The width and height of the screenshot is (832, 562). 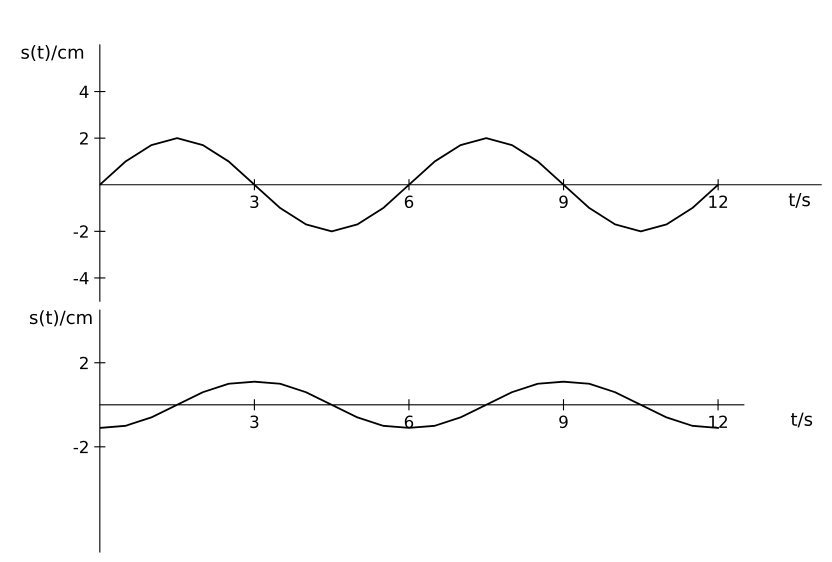 What do you see at coordinates (81, 278) in the screenshot?
I see `y-tick-label: -4` at bounding box center [81, 278].